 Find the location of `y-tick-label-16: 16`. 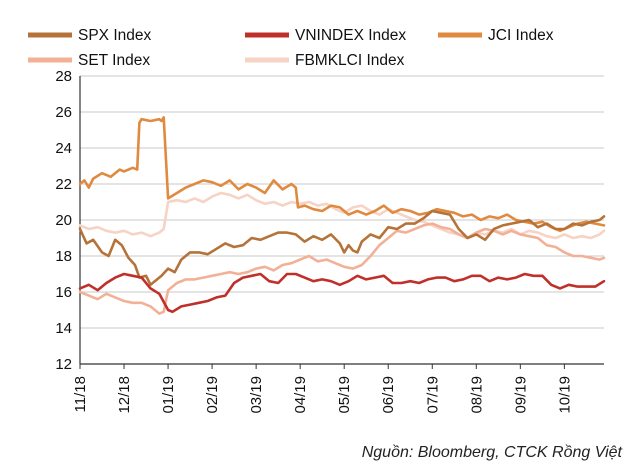

y-tick-label-16: 16 is located at coordinates (63, 292).